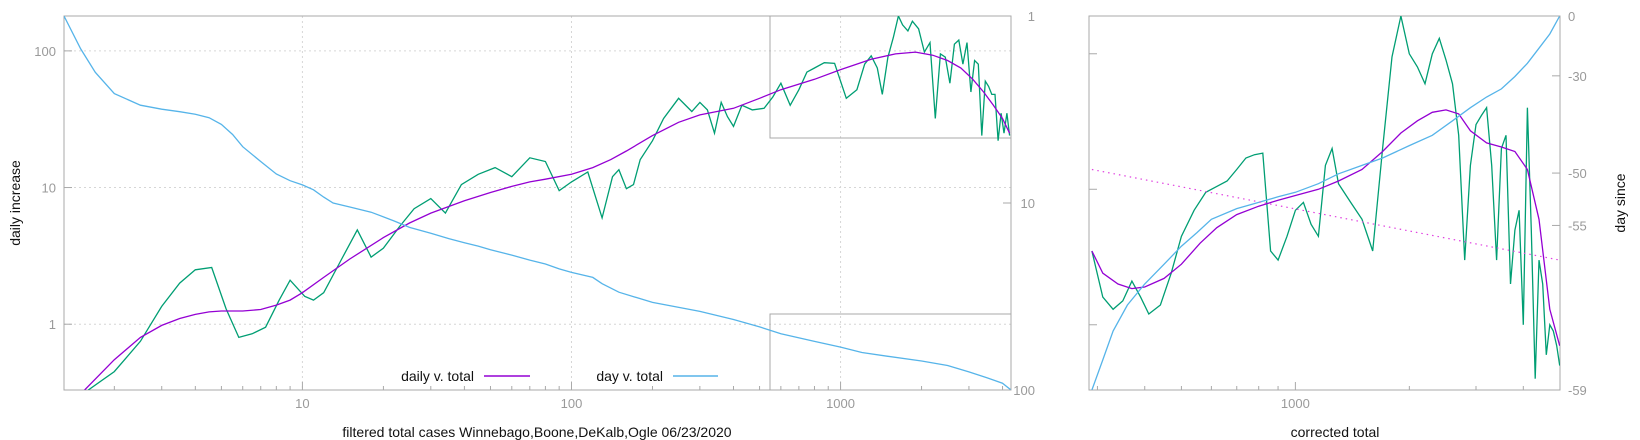 This screenshot has height=440, width=1640. I want to click on right-y2-tick-label: -55, so click(1577, 225).